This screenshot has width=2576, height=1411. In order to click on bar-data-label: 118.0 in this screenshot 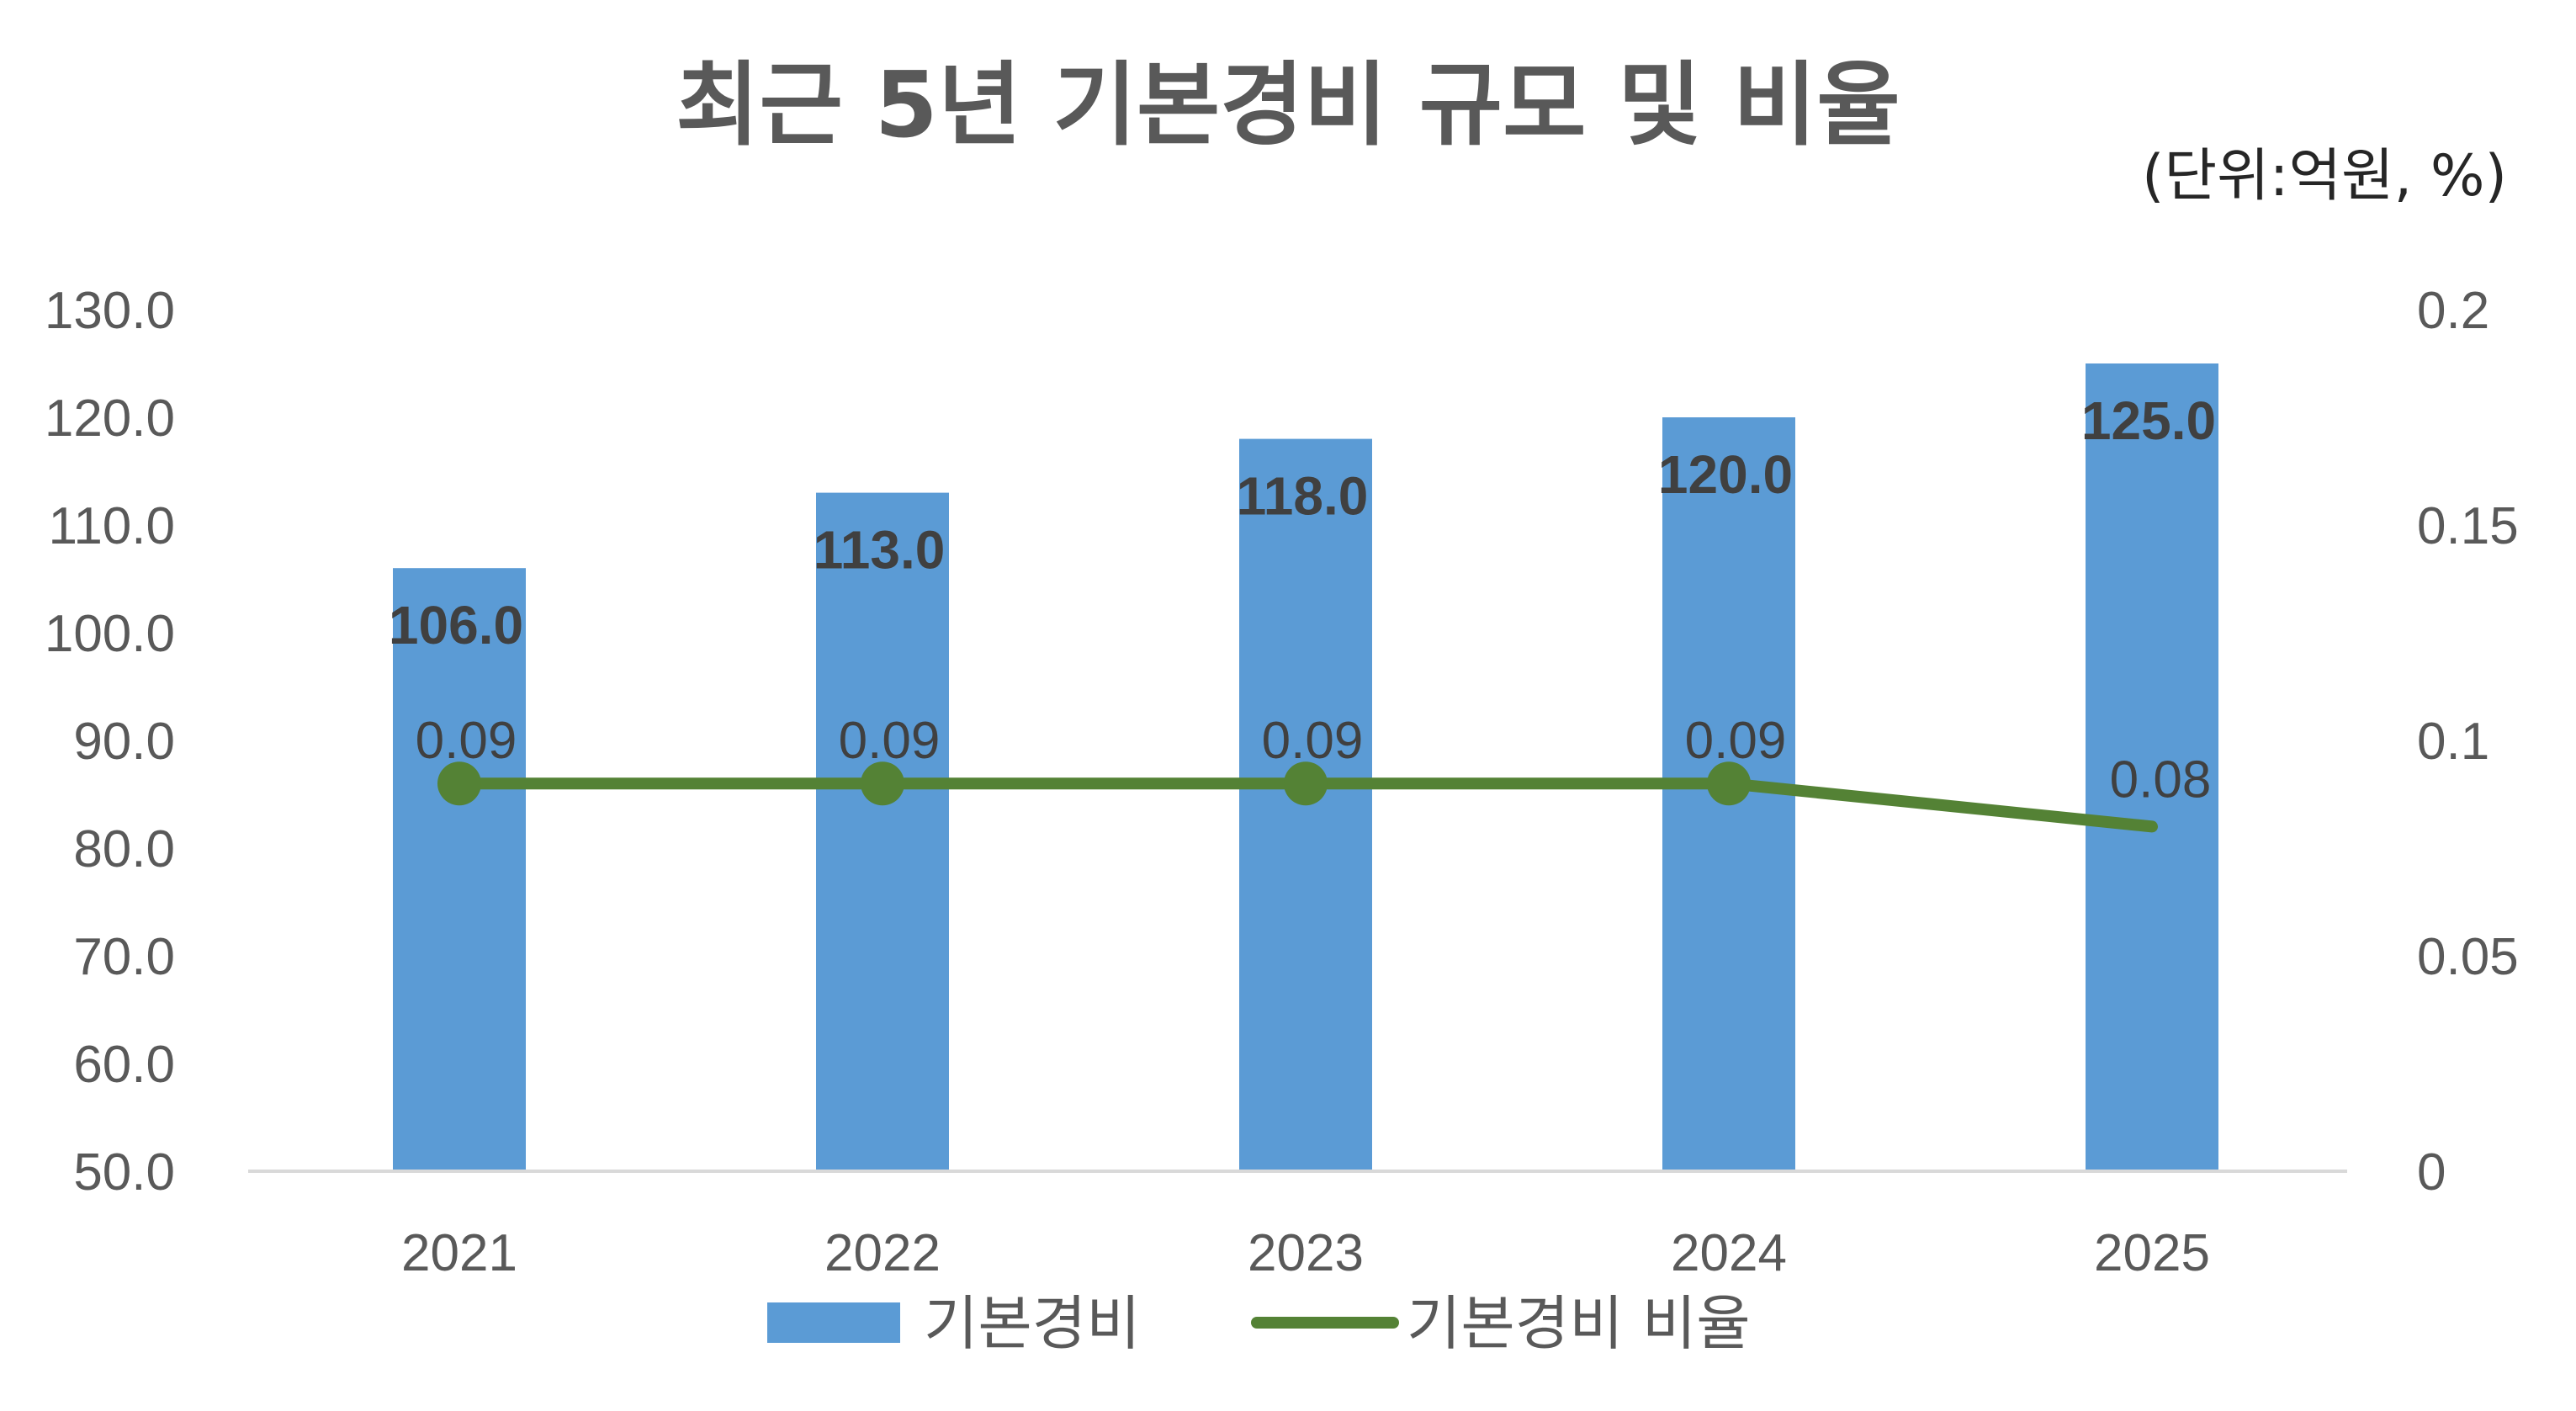, I will do `click(1303, 496)`.